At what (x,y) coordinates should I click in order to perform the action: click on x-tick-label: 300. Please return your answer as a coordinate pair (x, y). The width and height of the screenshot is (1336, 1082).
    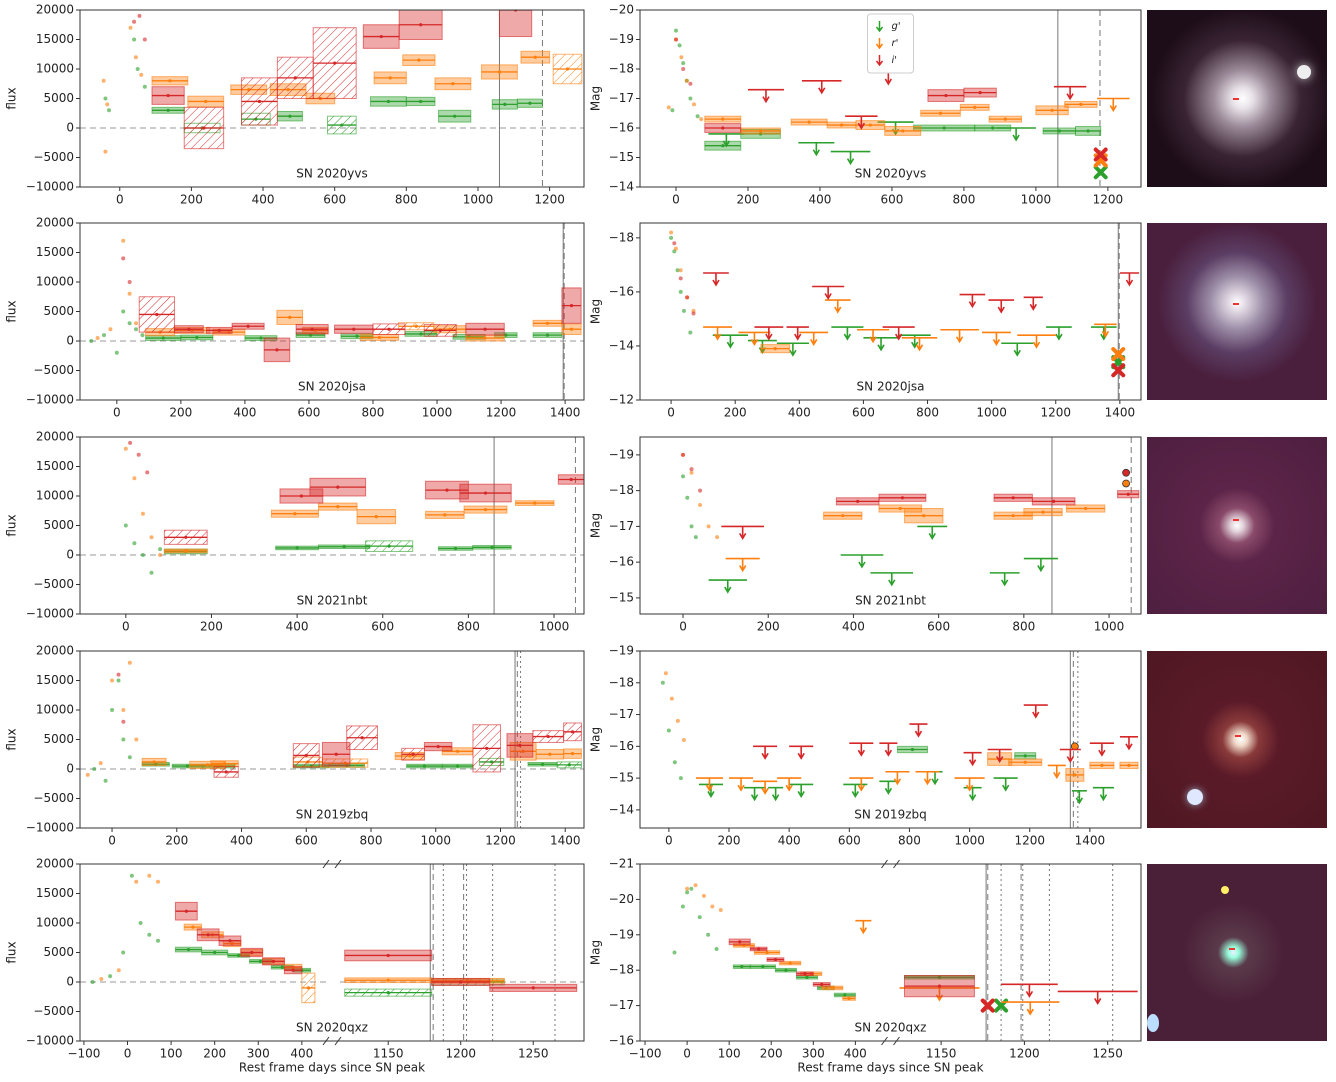
    Looking at the image, I should click on (258, 1054).